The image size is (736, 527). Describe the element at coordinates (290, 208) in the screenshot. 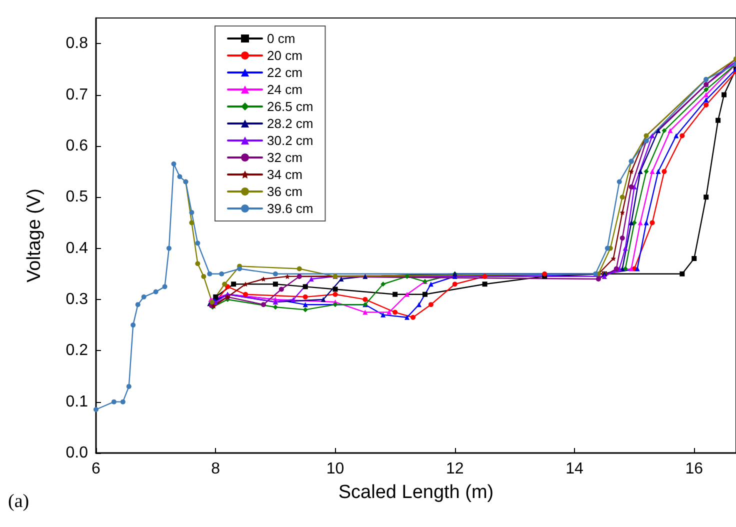

I see `legend-label: 39.6 cm` at that location.